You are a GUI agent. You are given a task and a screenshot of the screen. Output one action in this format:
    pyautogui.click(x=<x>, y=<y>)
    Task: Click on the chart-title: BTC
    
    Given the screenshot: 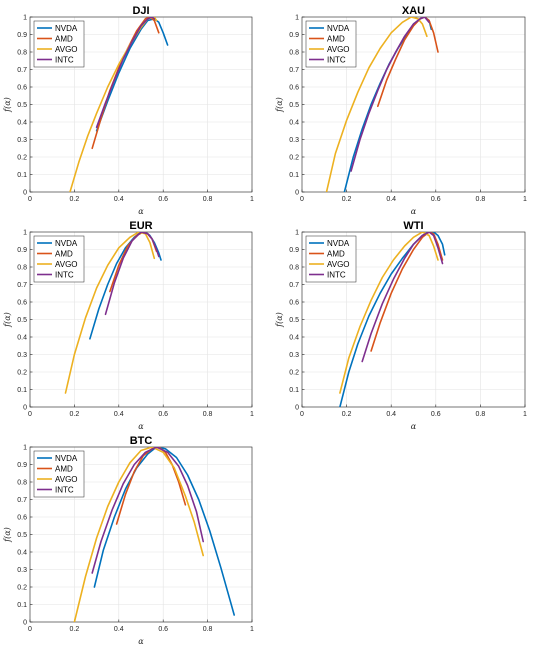 What is the action you would take?
    pyautogui.click(x=141, y=441)
    